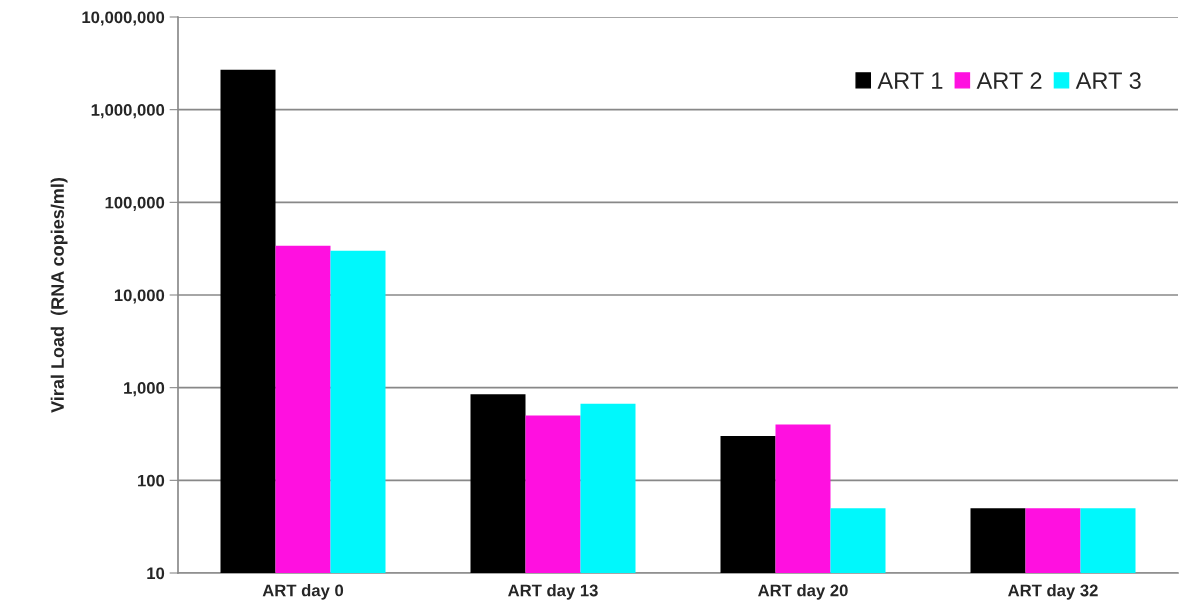 This screenshot has width=1182, height=615. I want to click on y-tick-label: 100, so click(151, 480).